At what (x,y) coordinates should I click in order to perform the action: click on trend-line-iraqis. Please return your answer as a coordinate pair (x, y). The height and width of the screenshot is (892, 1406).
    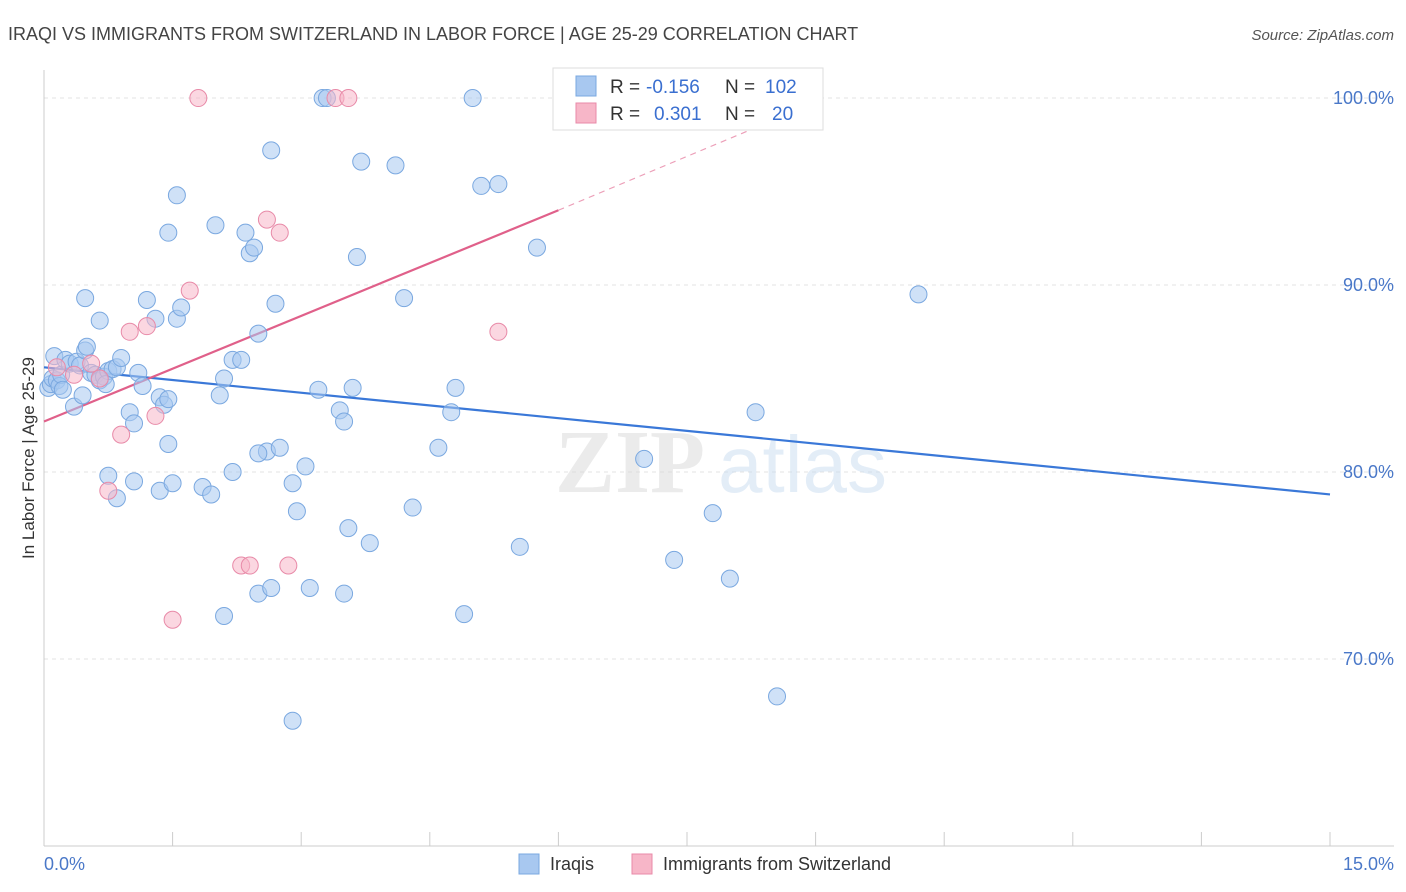
    Looking at the image, I should click on (687, 431).